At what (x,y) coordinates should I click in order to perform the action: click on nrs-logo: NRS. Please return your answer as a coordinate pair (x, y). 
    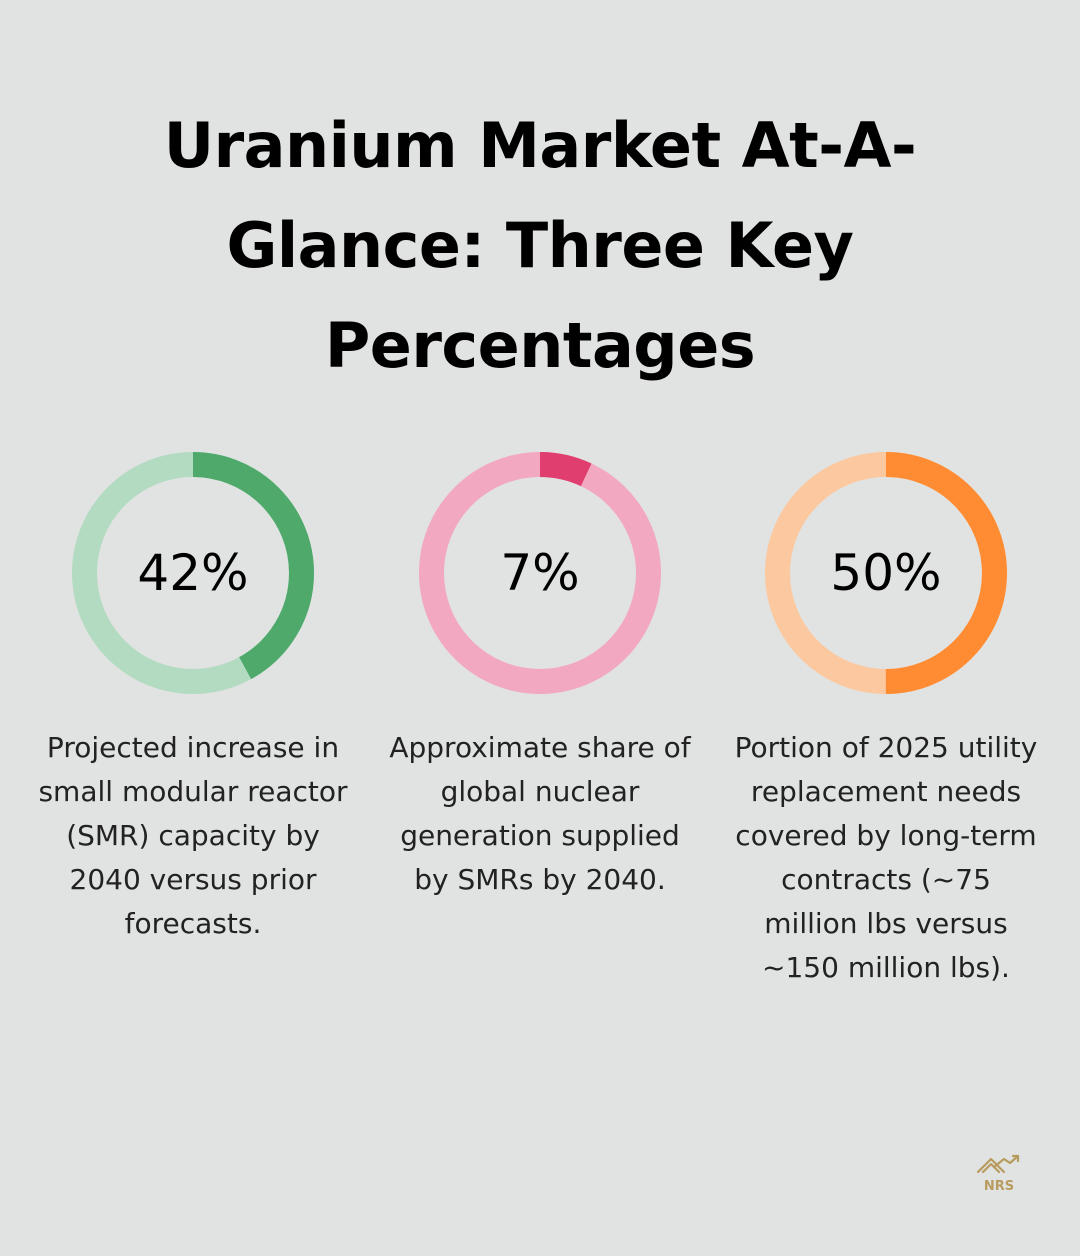
    Looking at the image, I should click on (998, 1174).